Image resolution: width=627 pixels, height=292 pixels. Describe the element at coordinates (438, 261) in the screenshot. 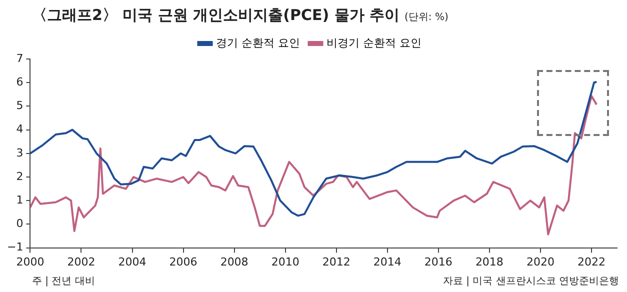

I see `x-tick-label: 2016` at that location.